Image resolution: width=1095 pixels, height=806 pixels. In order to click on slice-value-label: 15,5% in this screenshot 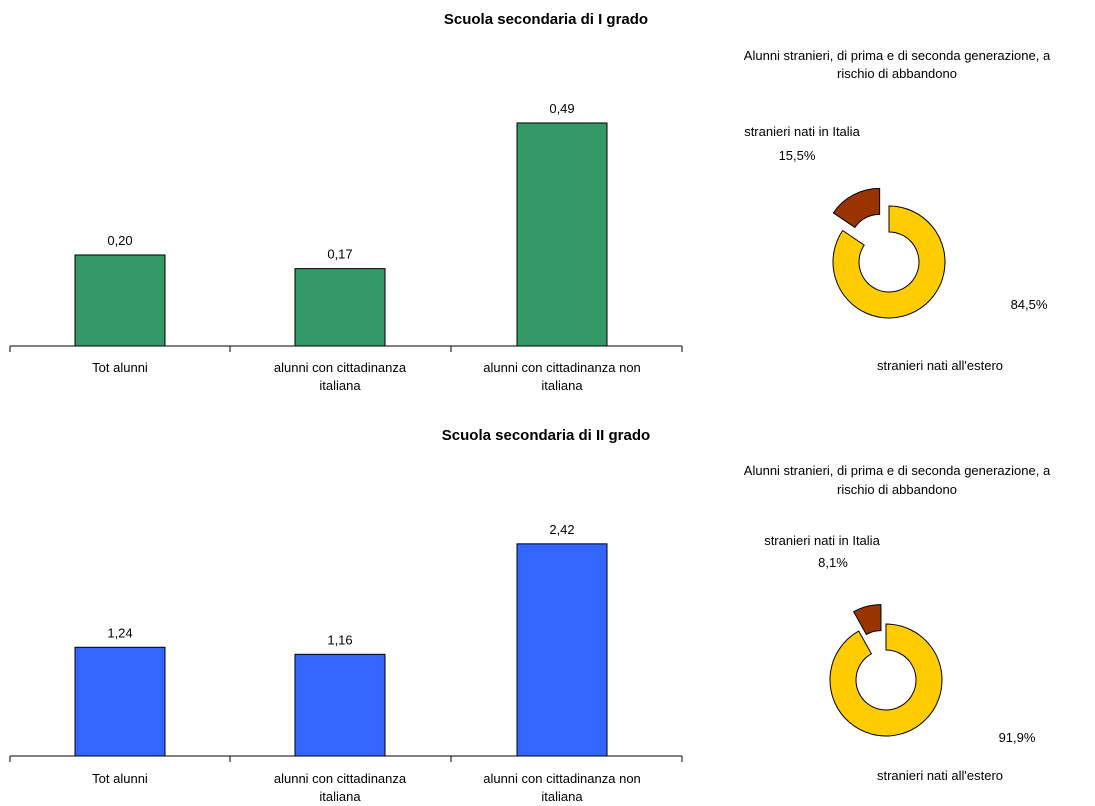, I will do `click(797, 155)`.